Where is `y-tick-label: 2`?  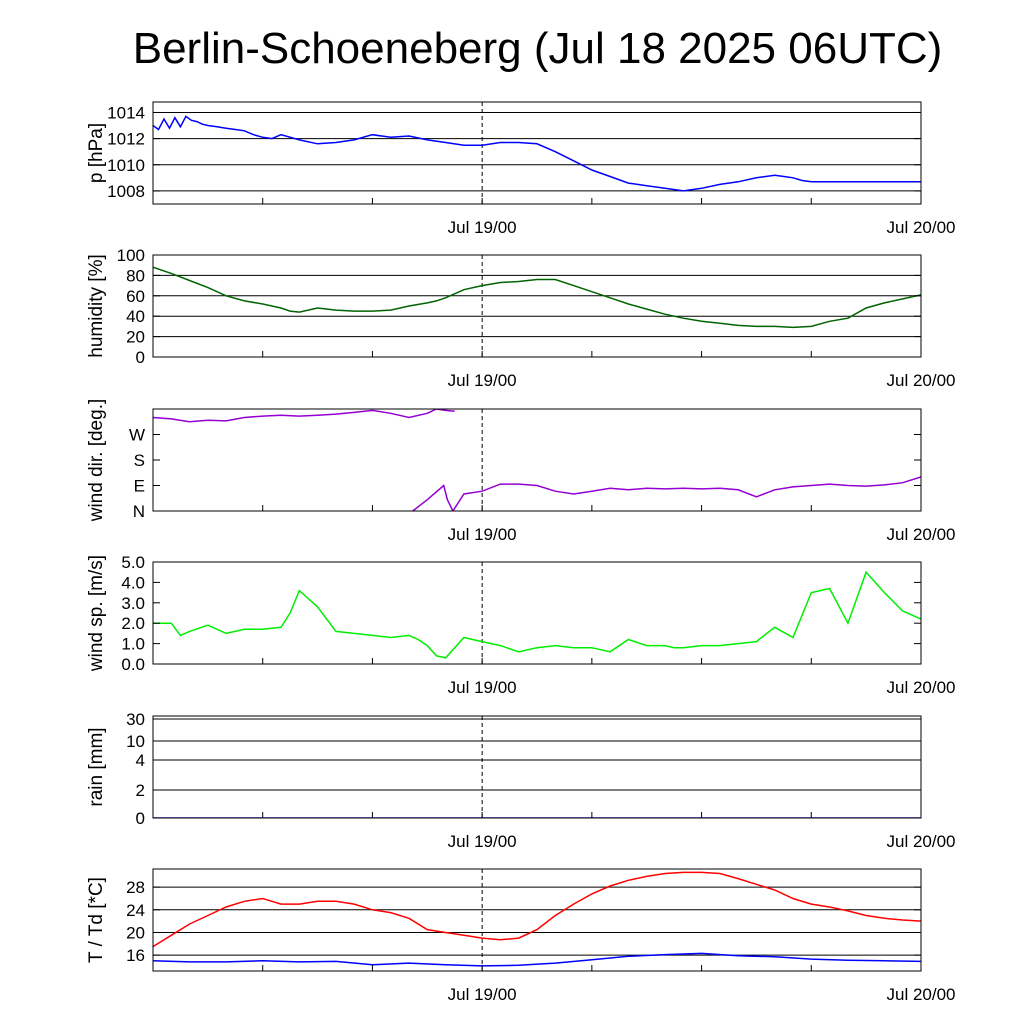 y-tick-label: 2 is located at coordinates (140, 790).